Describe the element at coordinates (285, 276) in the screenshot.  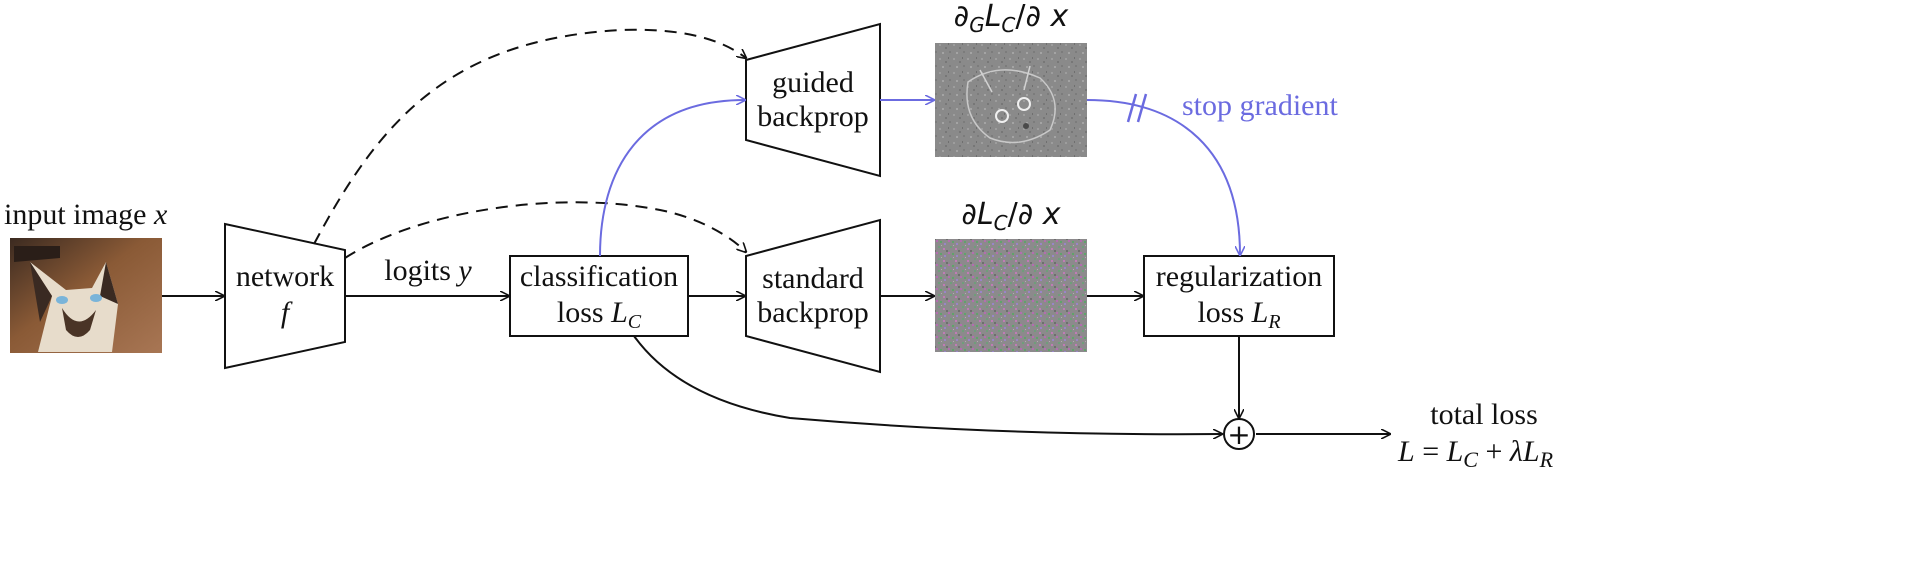
I see `network-label: network` at that location.